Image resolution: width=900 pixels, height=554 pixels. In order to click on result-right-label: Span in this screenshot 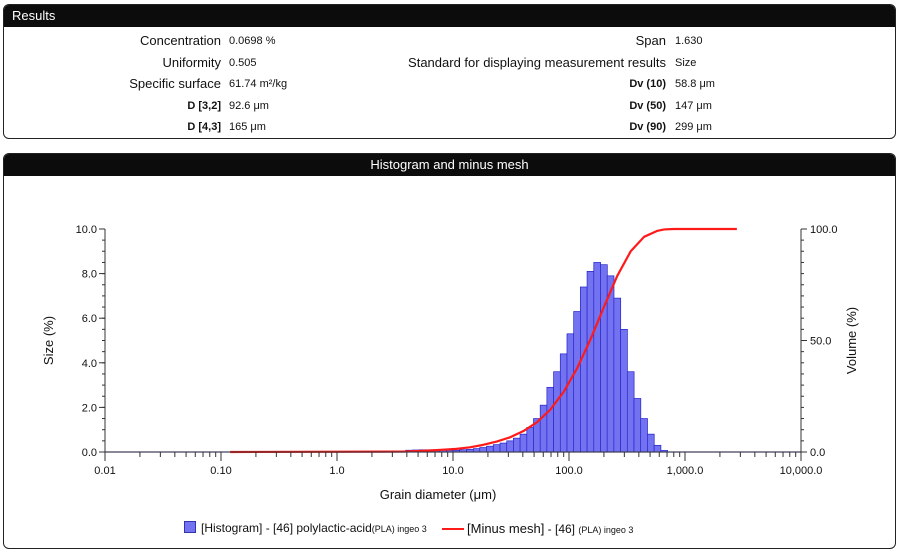, I will do `click(650, 40)`.